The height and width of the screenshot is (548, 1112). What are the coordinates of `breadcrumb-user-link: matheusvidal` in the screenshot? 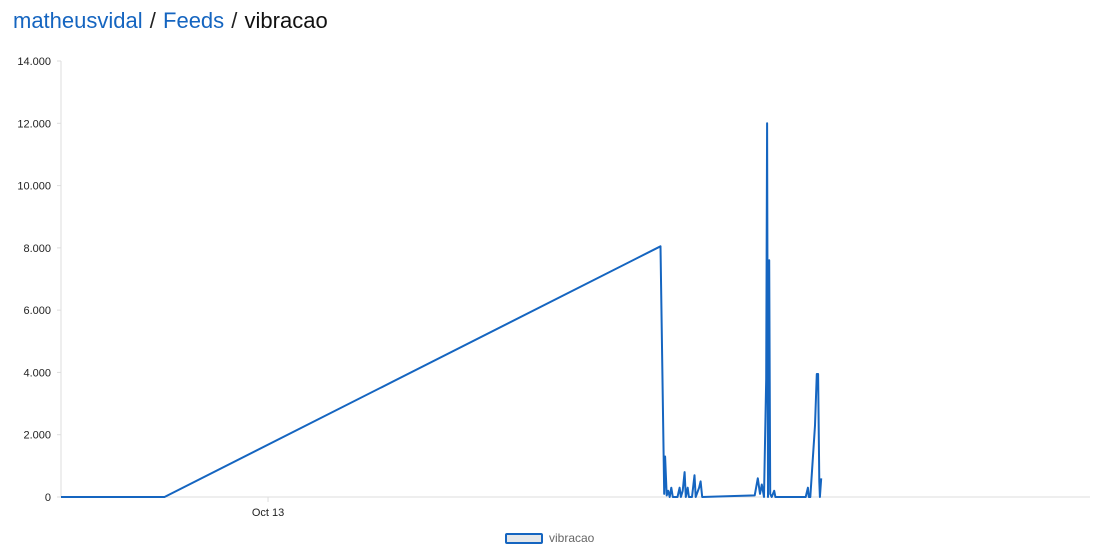 It's located at (78, 20).